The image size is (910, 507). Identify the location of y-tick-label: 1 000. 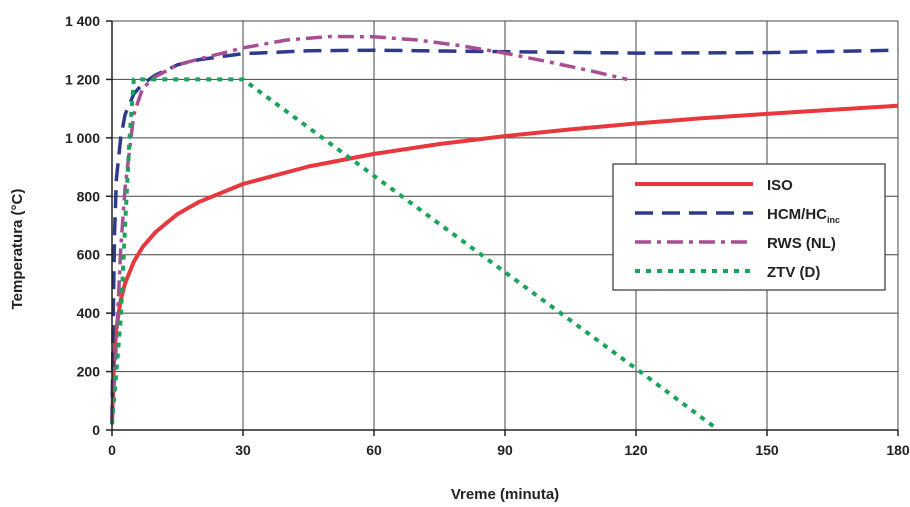
(82, 138).